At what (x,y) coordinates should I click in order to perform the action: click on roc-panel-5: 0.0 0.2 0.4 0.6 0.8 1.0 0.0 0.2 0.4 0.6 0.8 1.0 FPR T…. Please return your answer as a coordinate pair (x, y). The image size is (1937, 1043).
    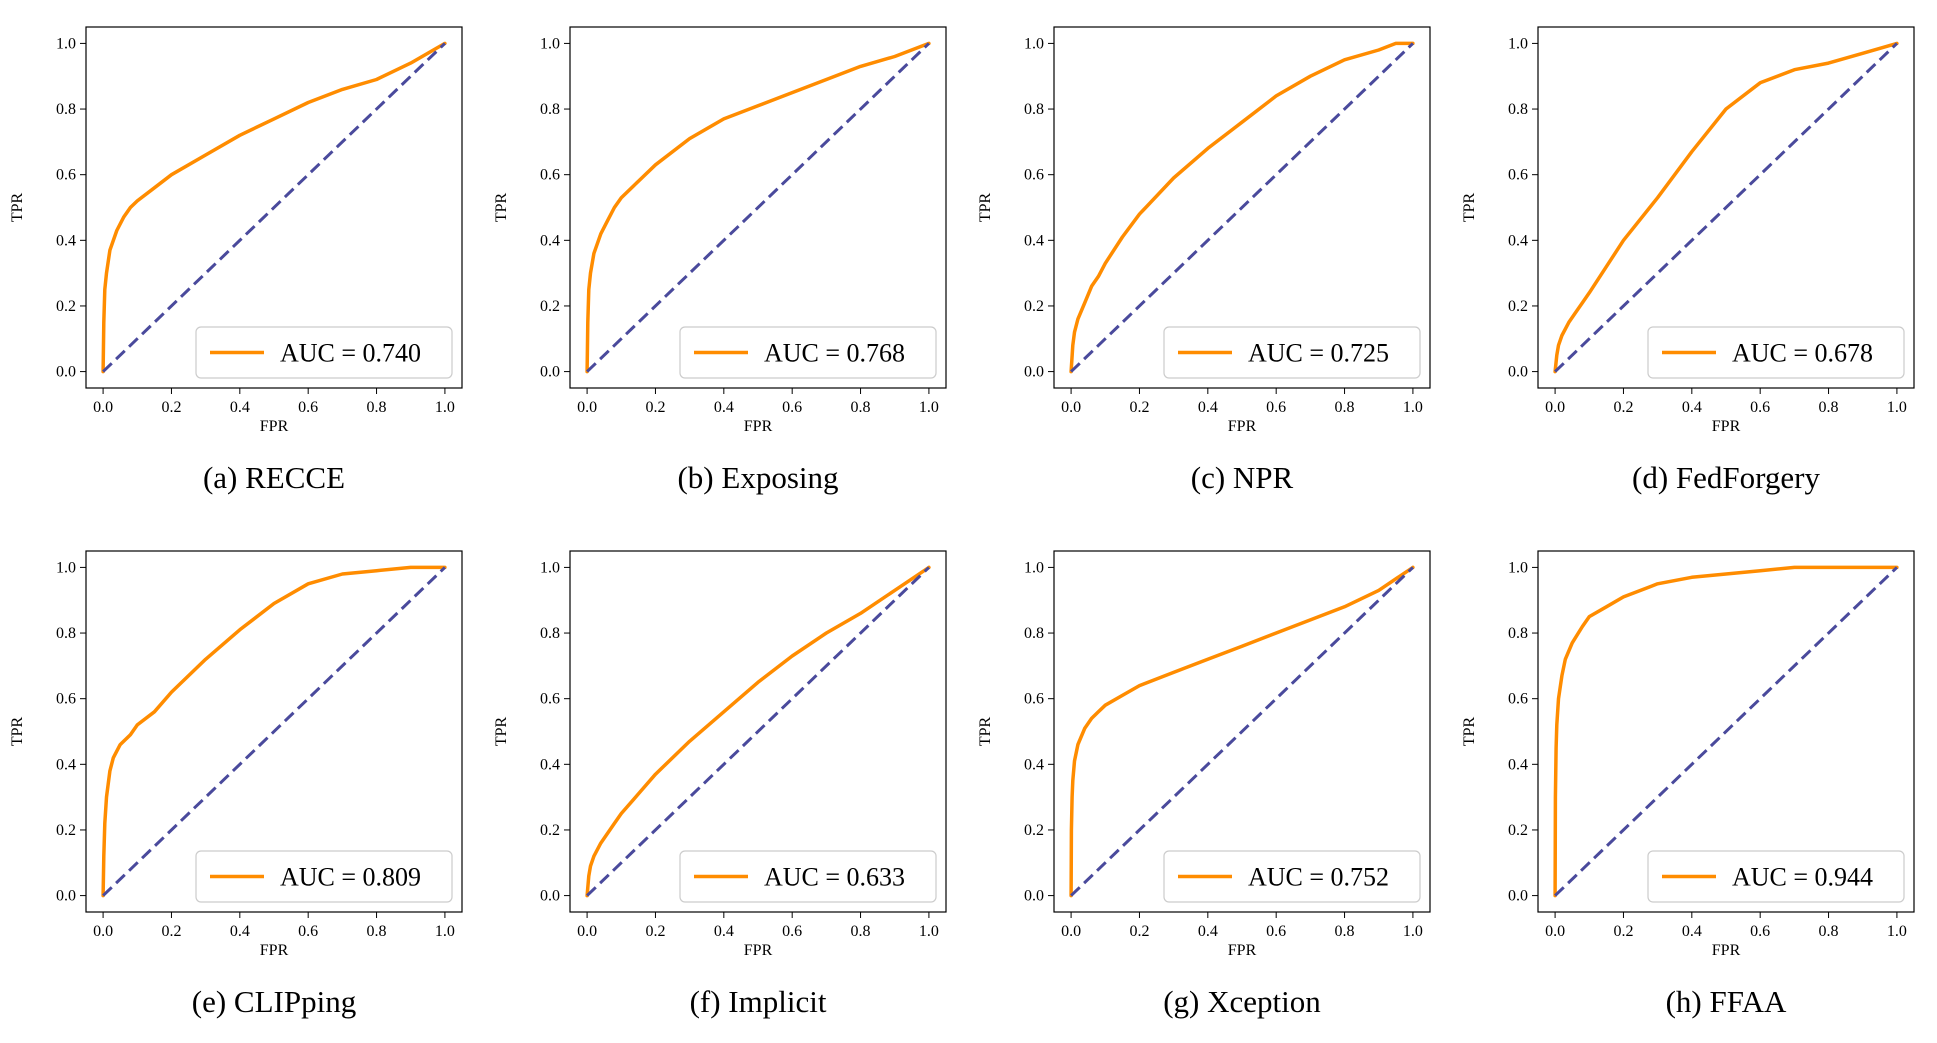
    Looking at the image, I should click on (720, 784).